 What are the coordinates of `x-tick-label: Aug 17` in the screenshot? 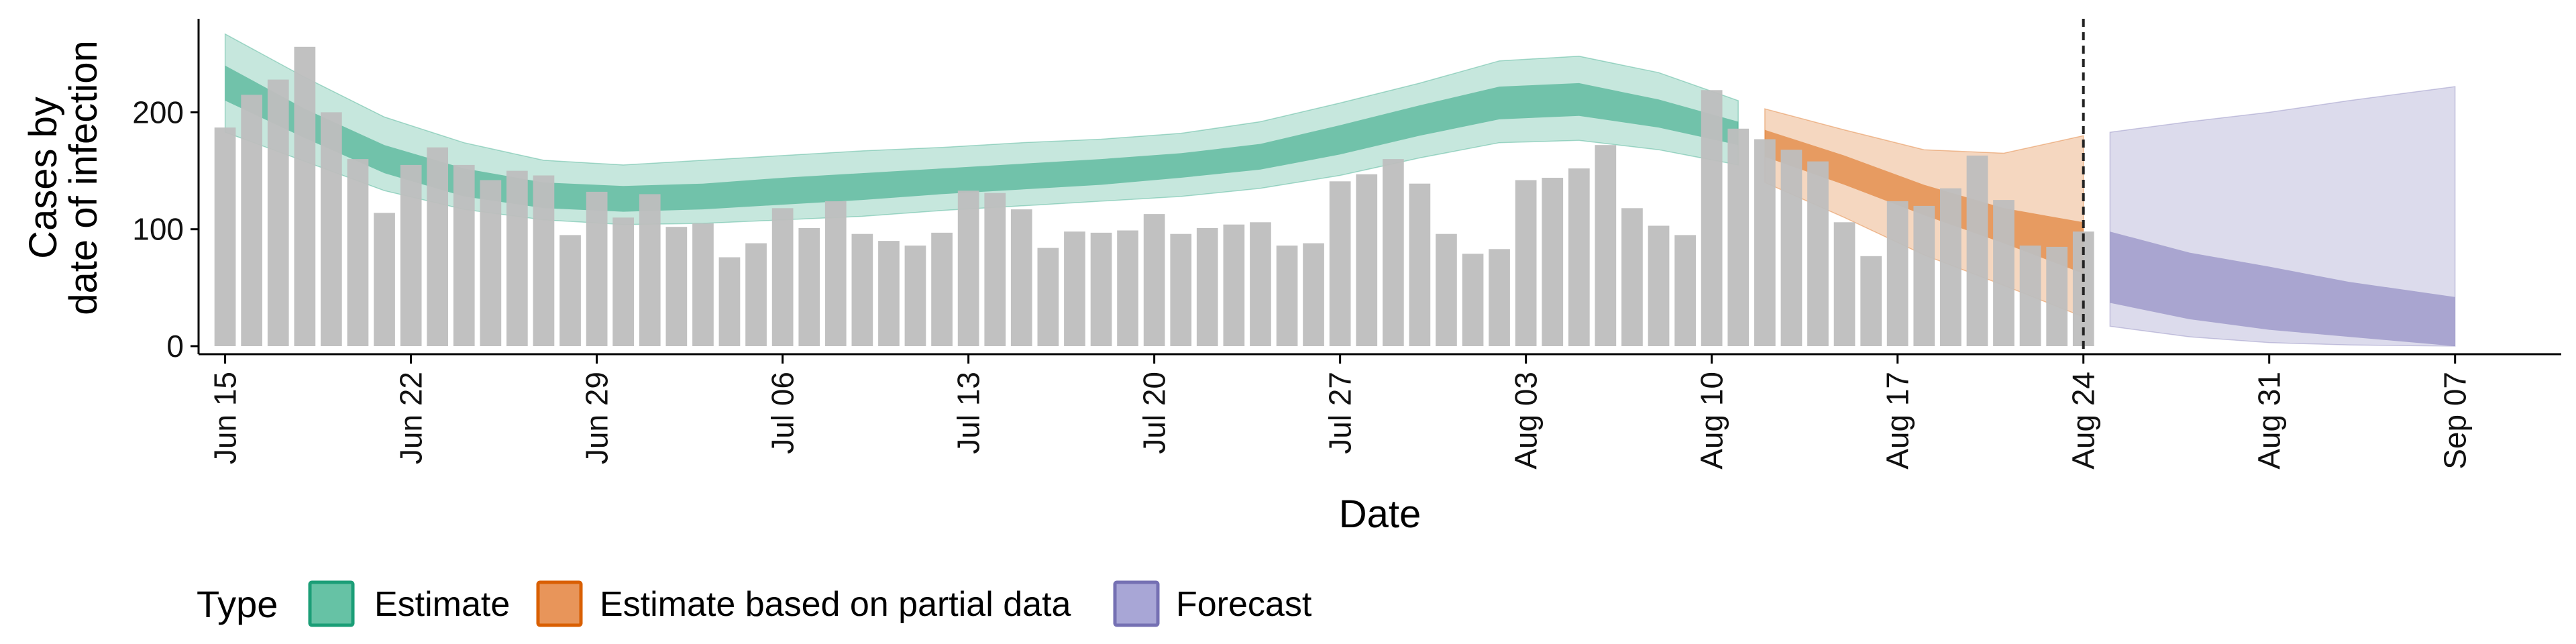 It's located at (1897, 421).